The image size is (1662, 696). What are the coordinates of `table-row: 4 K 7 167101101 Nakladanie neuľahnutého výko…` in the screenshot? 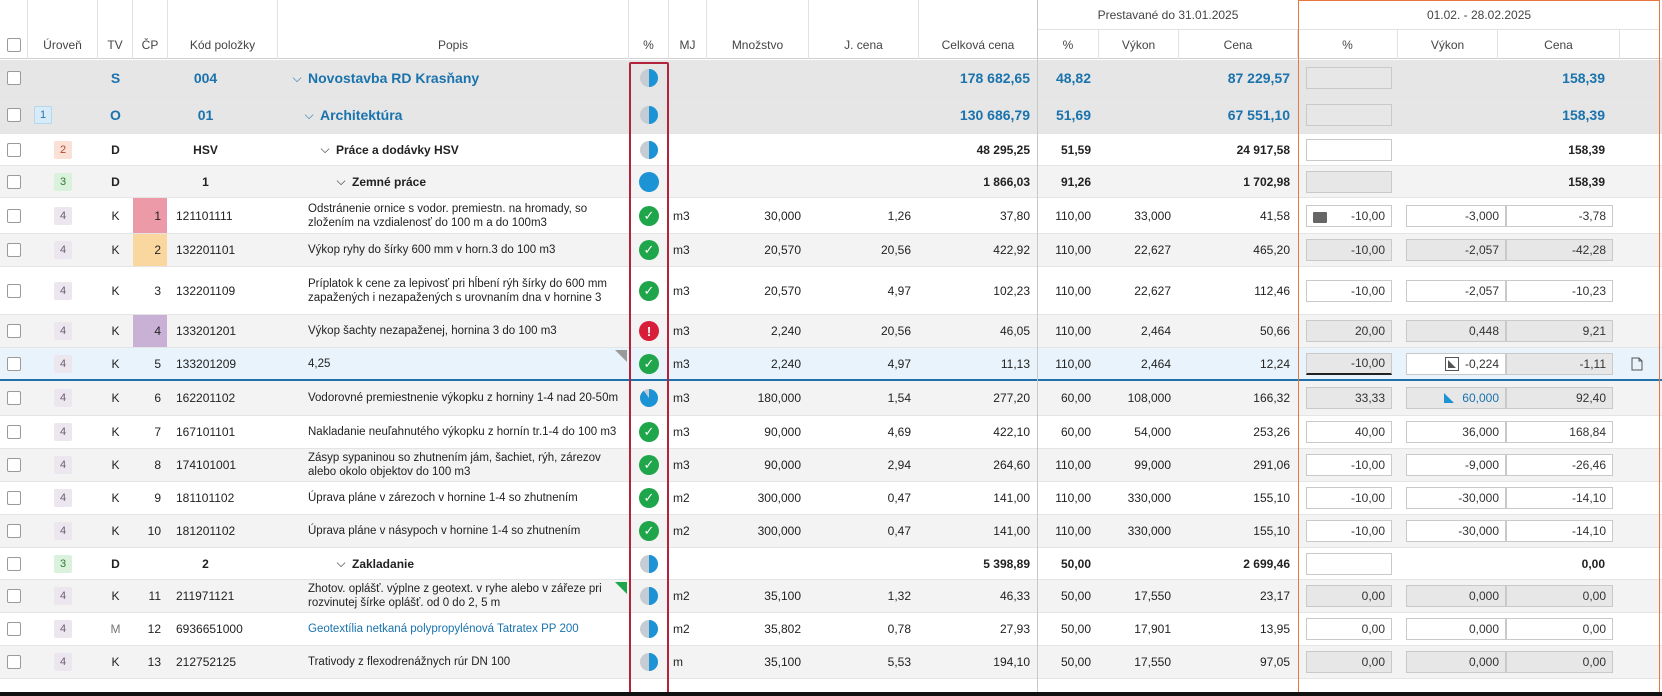 It's located at (831, 432).